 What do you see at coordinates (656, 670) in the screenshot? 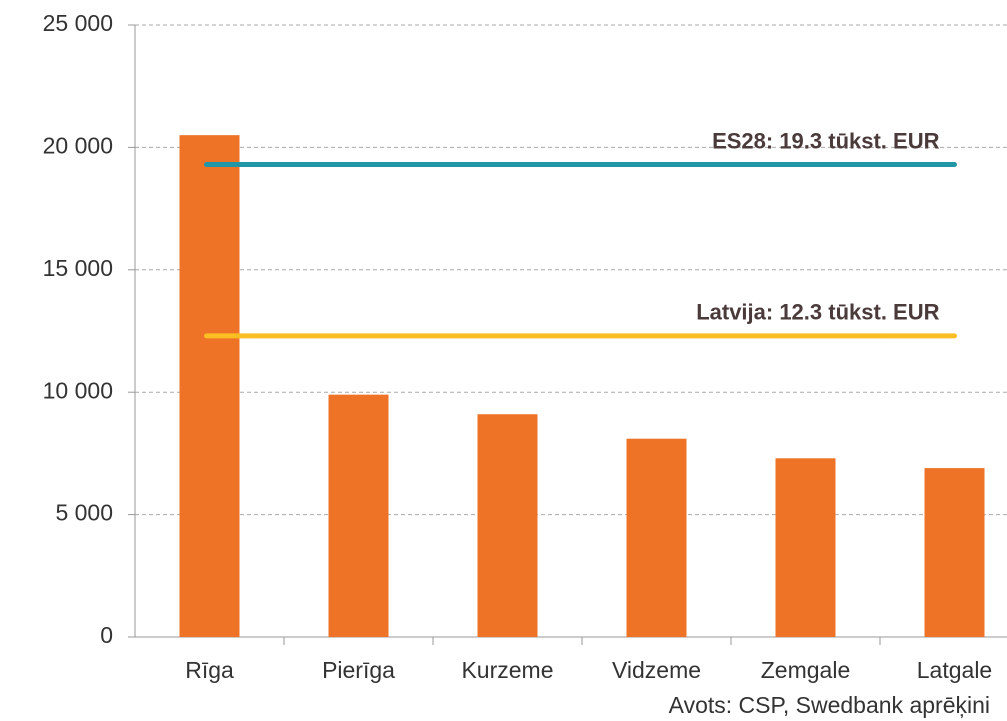
I see `x-tick-label: Vidzeme` at bounding box center [656, 670].